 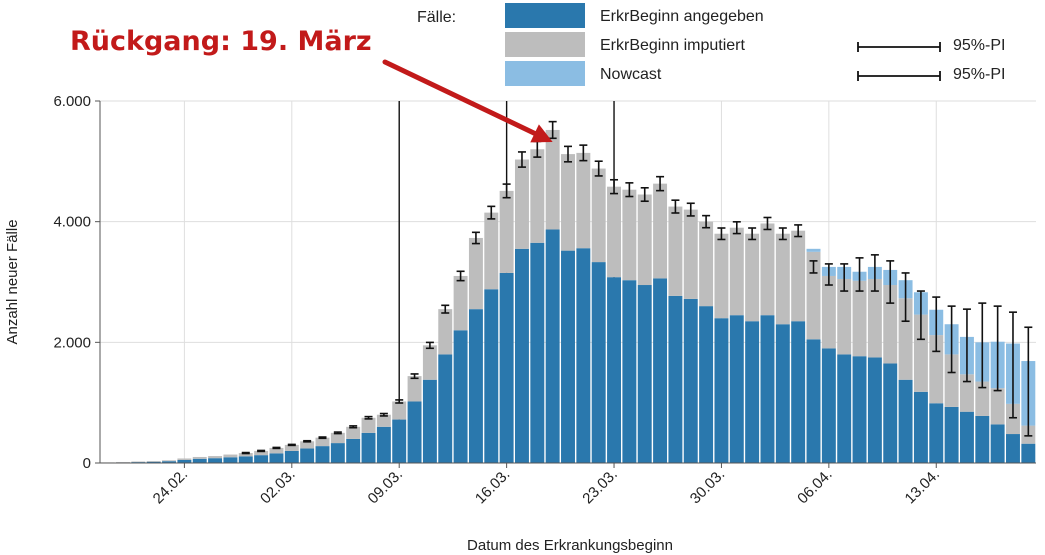 I want to click on x-tick-label: 09.03., so click(x=386, y=487).